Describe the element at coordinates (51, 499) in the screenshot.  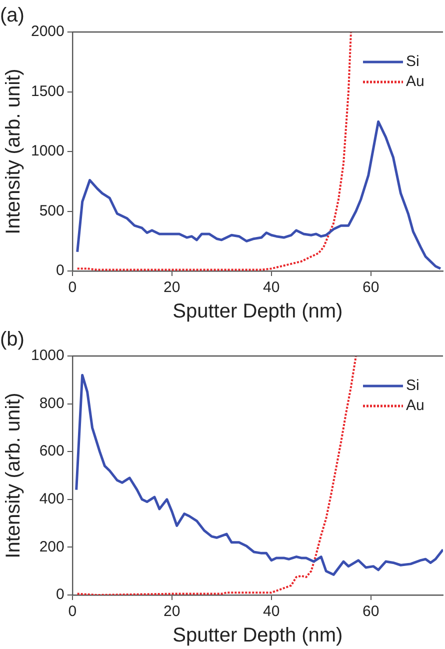
I see `y-tick-label: 400` at that location.